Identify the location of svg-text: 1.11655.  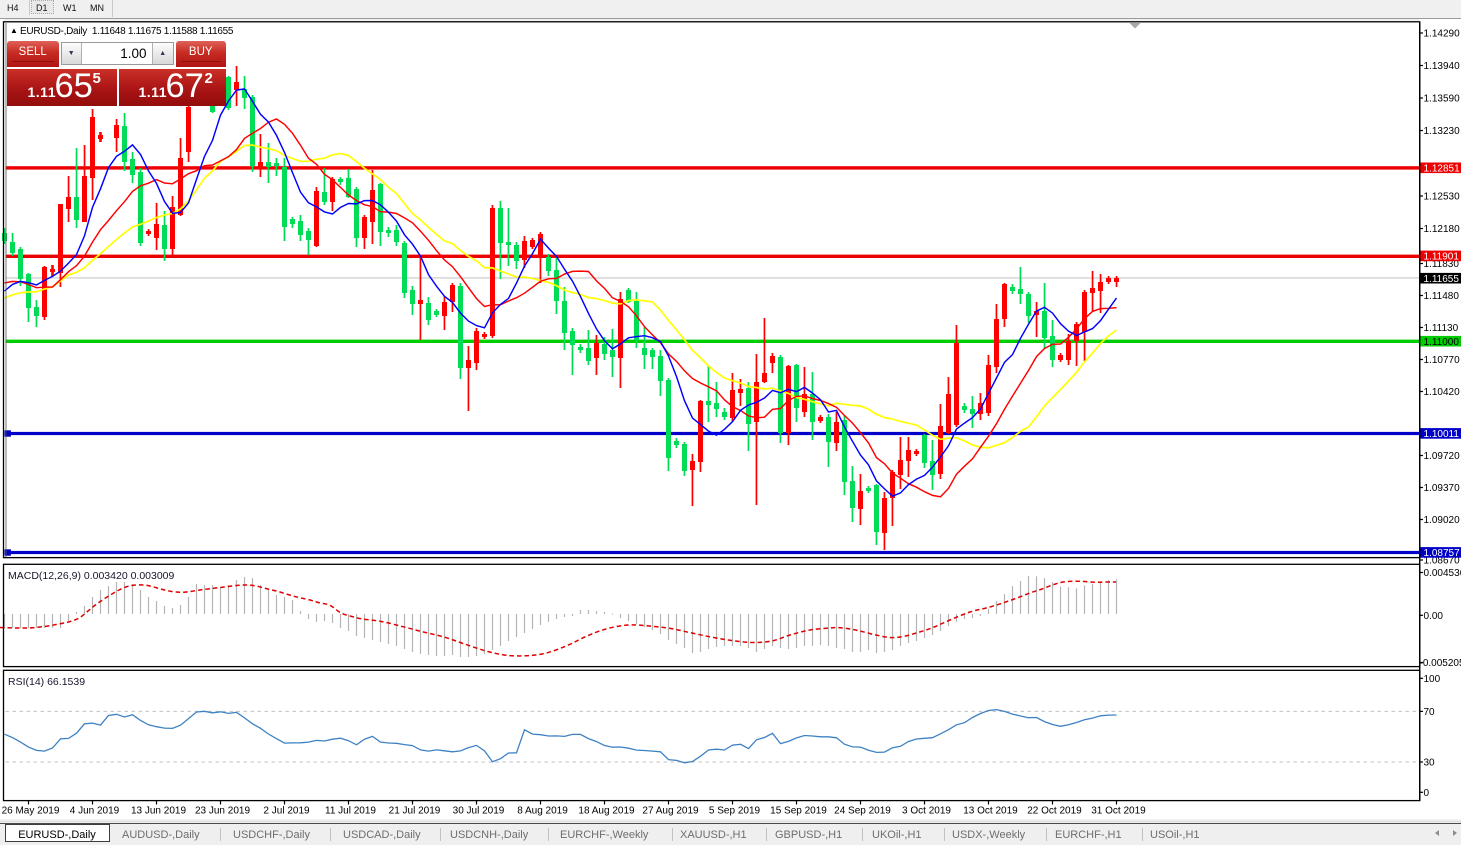
(1442, 279).